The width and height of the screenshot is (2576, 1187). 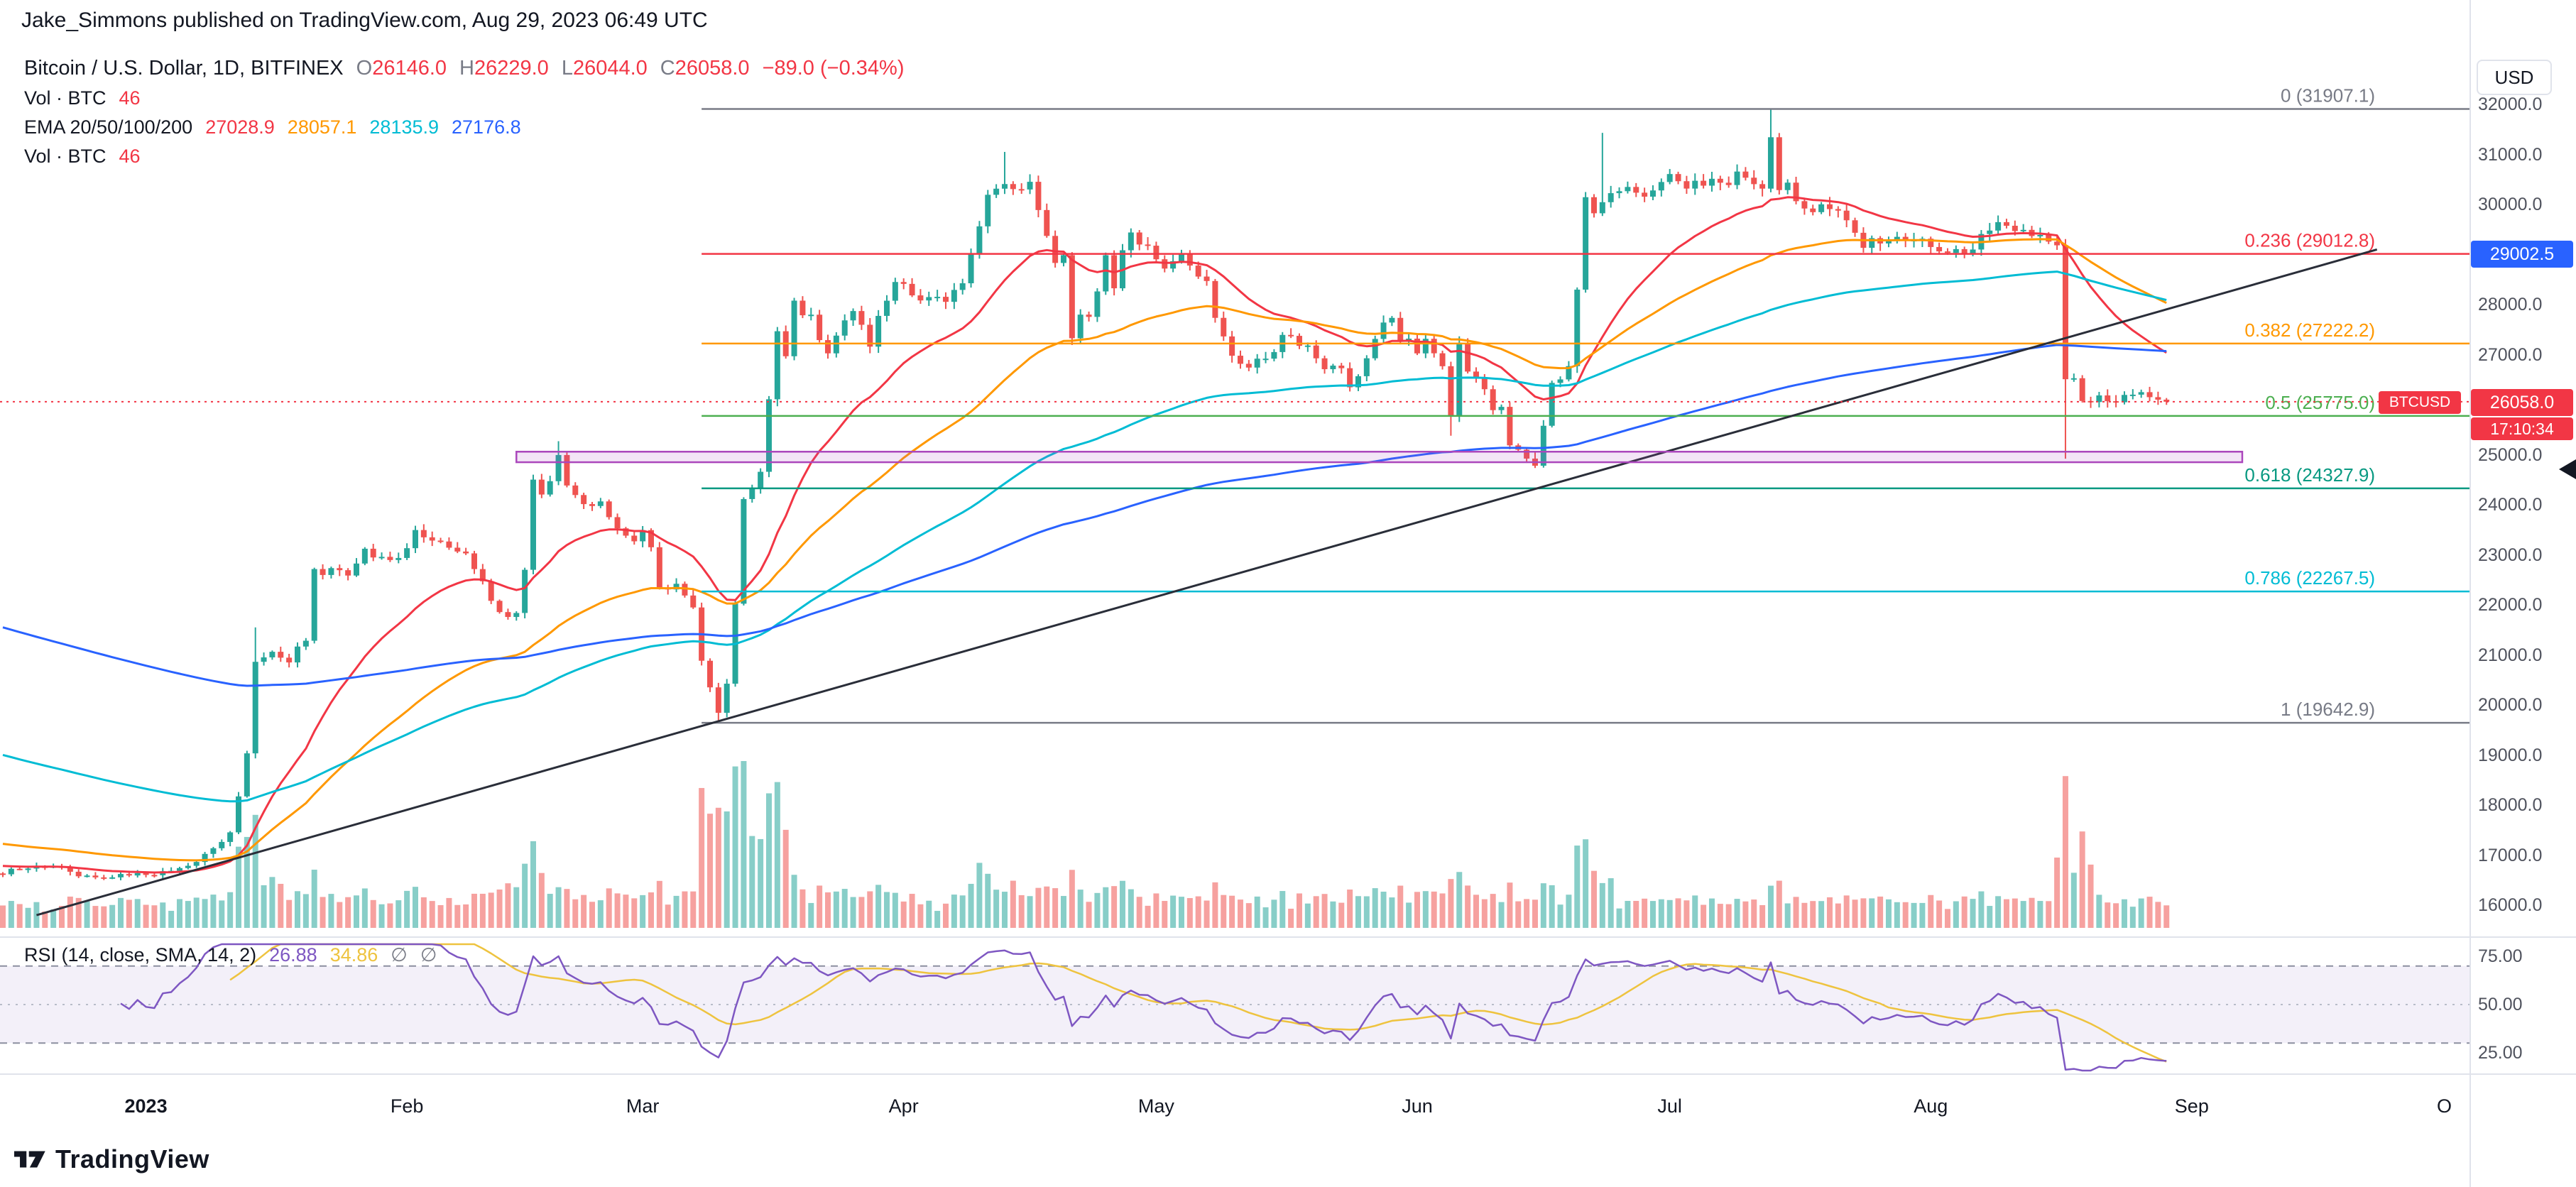 What do you see at coordinates (504, 68) in the screenshot?
I see `ohlc-high: H 26229.0` at bounding box center [504, 68].